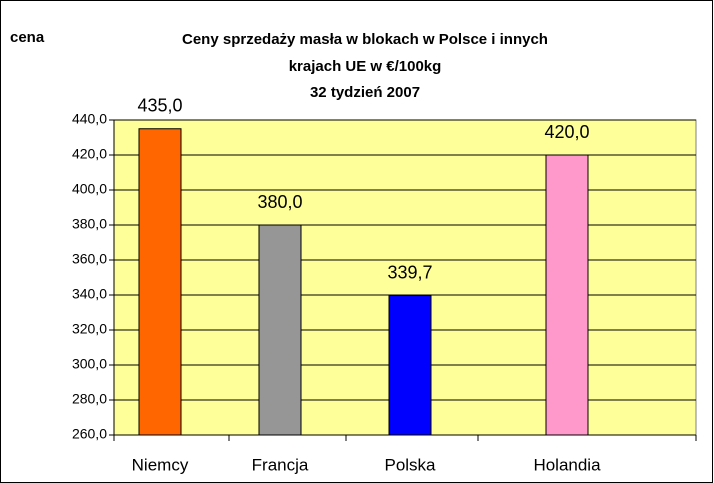 This screenshot has height=483, width=714. I want to click on value-label: 380,0, so click(279, 202).